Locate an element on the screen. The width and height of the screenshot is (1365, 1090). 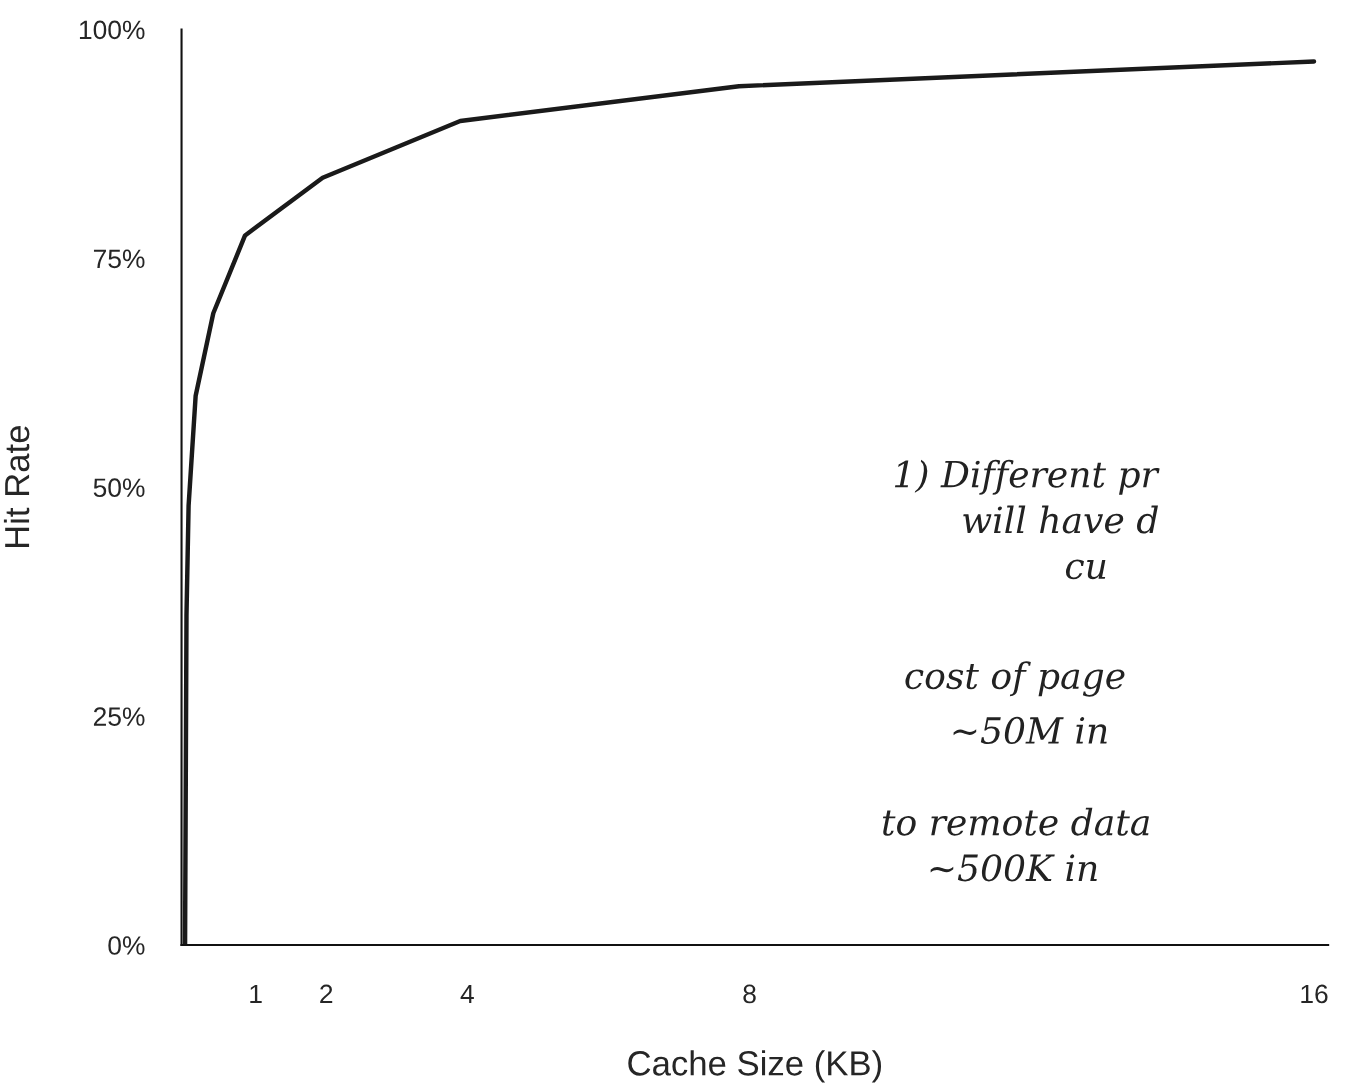
x-tick-label: 4 is located at coordinates (467, 994).